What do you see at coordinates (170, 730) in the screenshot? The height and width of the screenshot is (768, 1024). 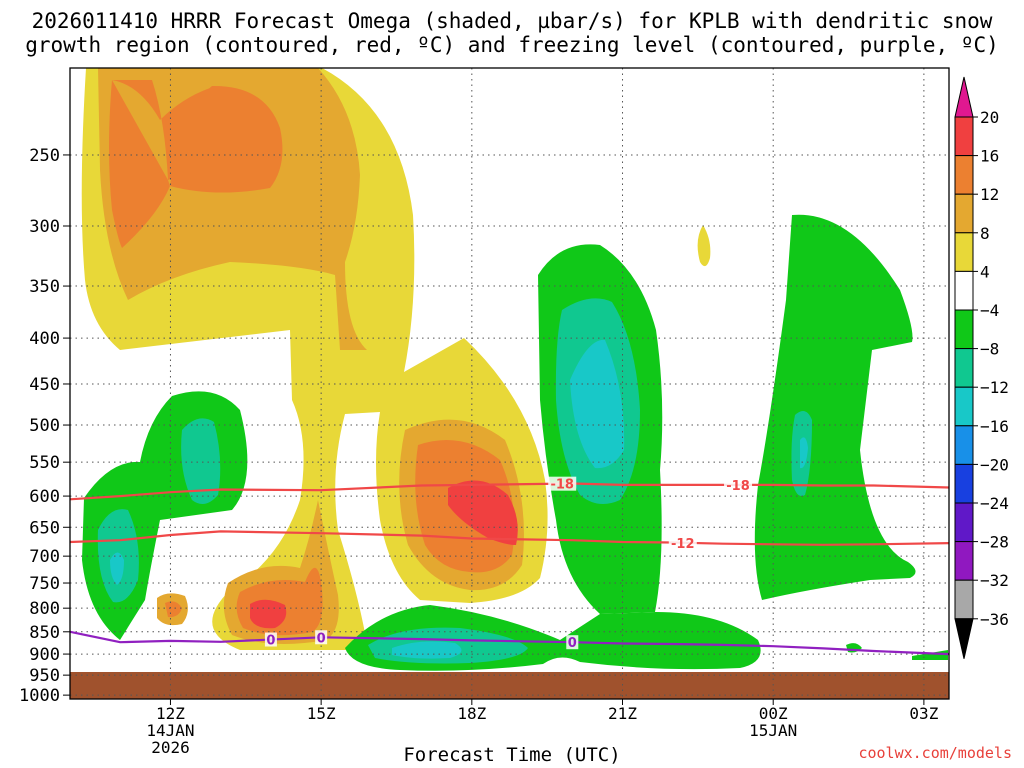 I see `x-tick-date-label: 14JAN` at bounding box center [170, 730].